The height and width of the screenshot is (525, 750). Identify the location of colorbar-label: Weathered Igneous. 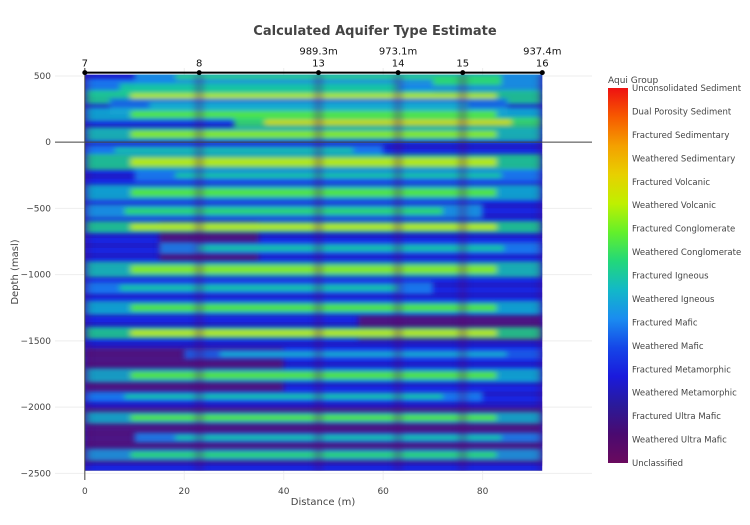
(673, 300).